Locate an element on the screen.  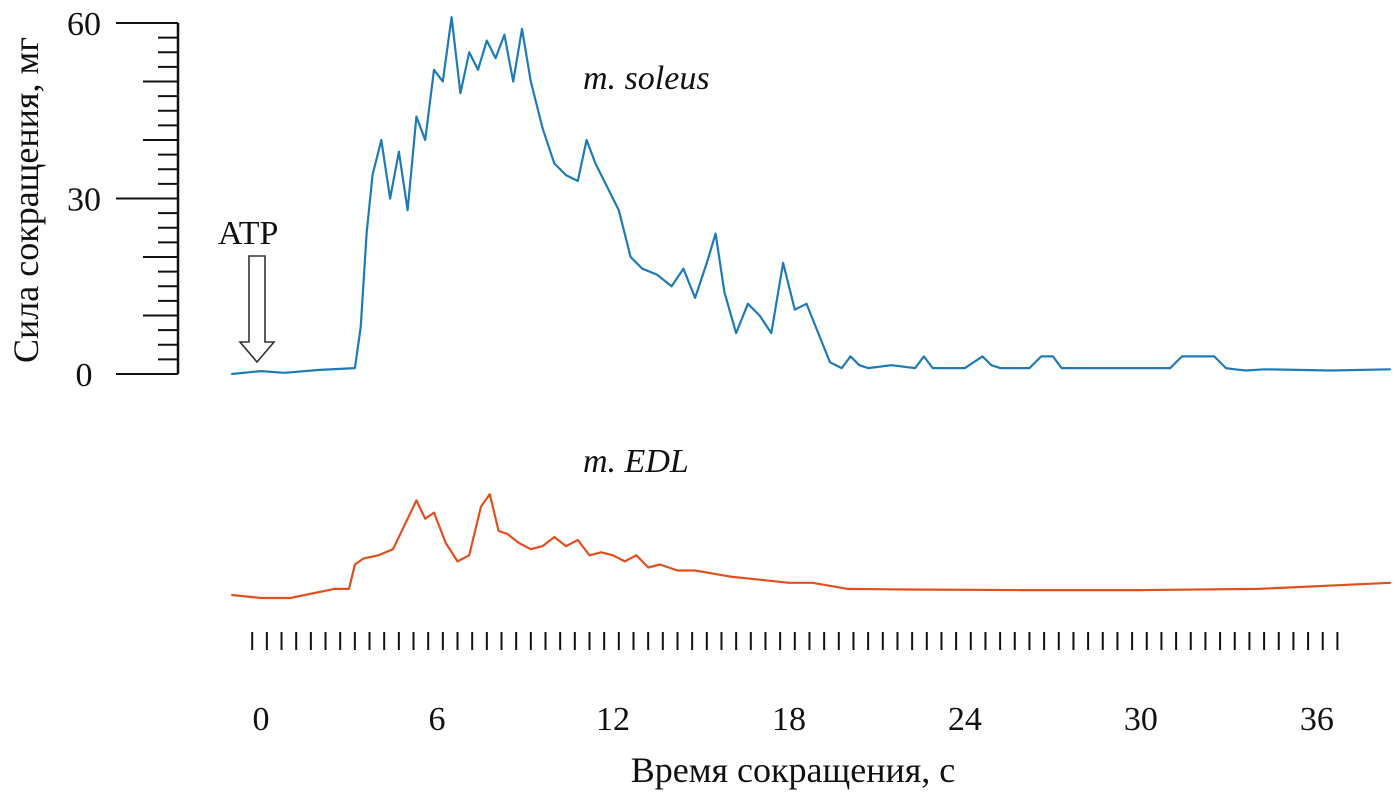
atp-arrow-icon is located at coordinates (257, 309).